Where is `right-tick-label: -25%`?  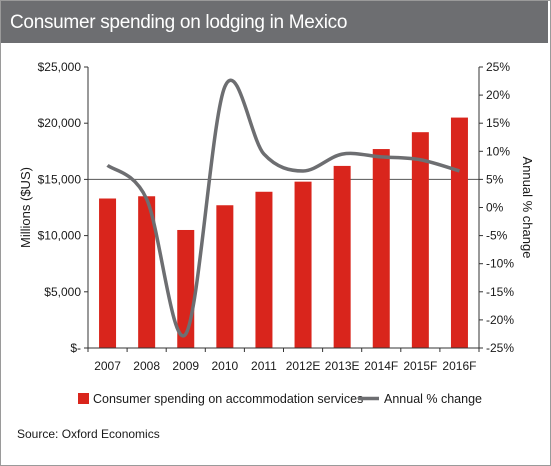
right-tick-label: -25% is located at coordinates (500, 348).